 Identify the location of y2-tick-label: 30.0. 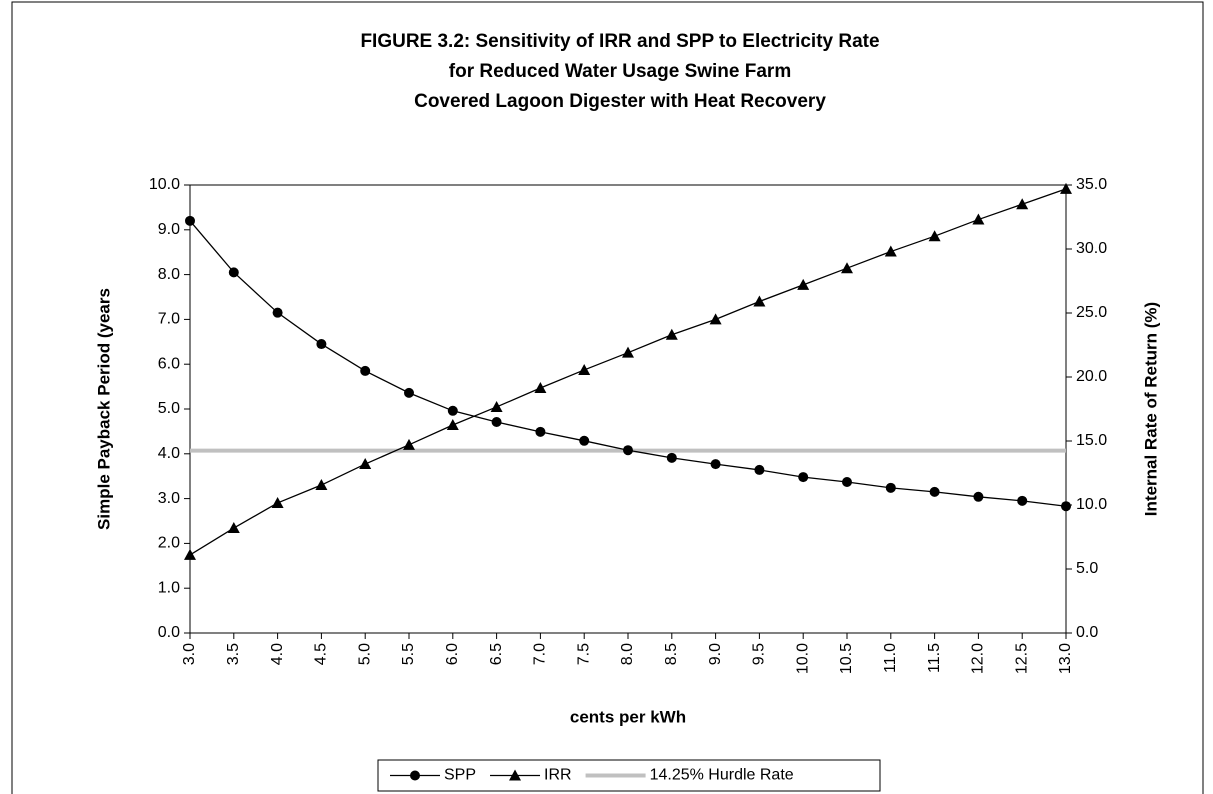
(1091, 248).